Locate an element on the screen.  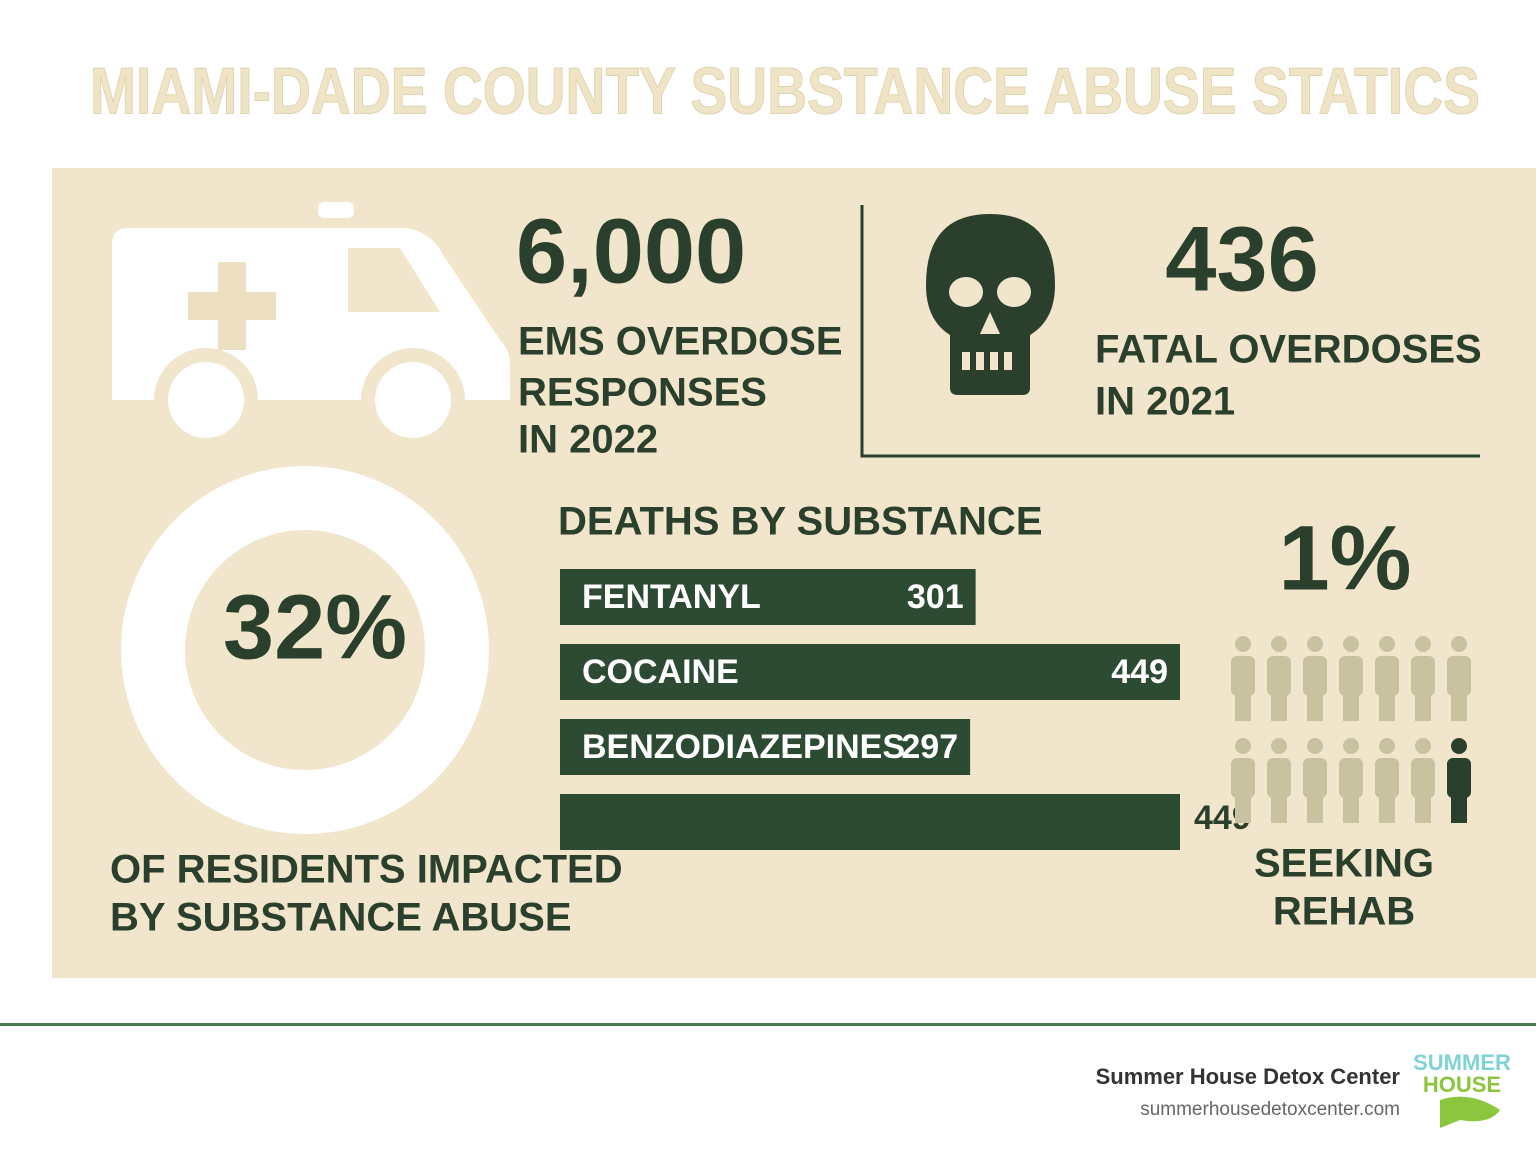
logo-text: HOUSE is located at coordinates (1462, 1084).